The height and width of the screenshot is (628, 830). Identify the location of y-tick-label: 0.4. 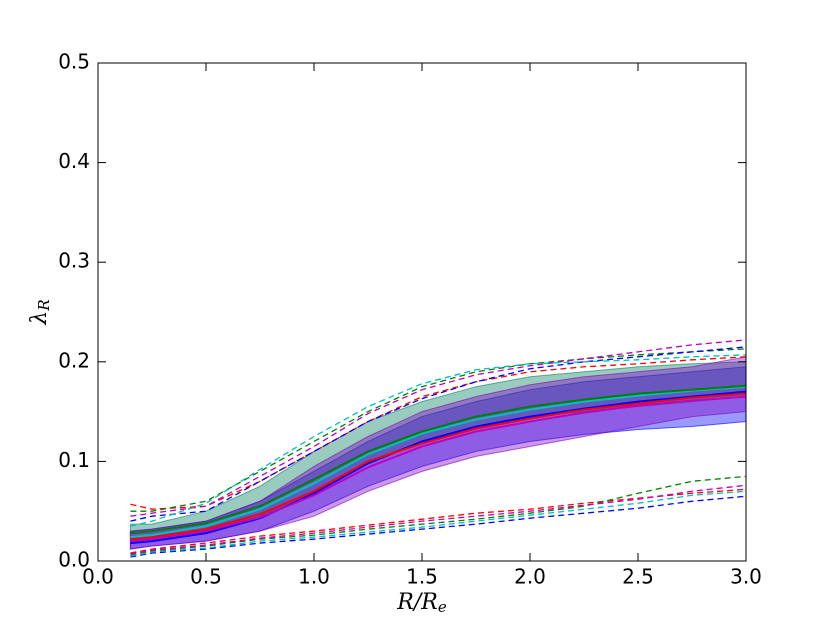
(74, 161).